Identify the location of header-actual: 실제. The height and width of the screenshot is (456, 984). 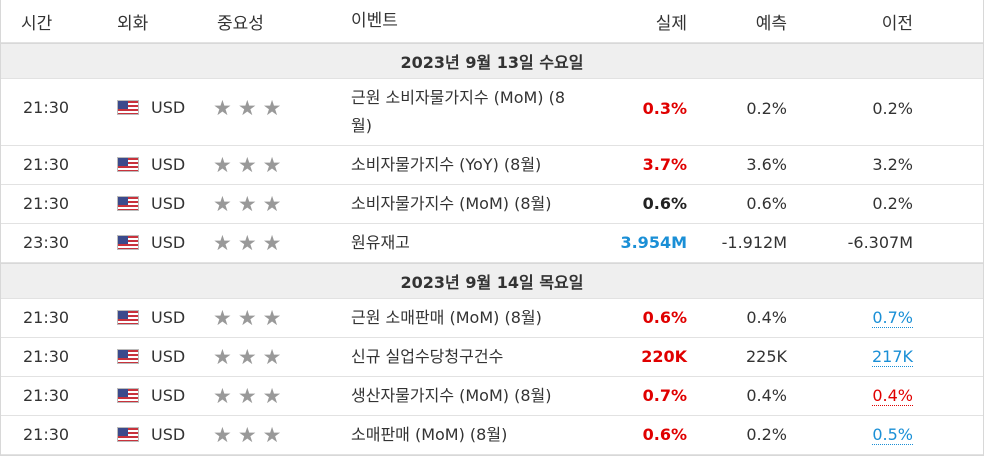
(671, 23).